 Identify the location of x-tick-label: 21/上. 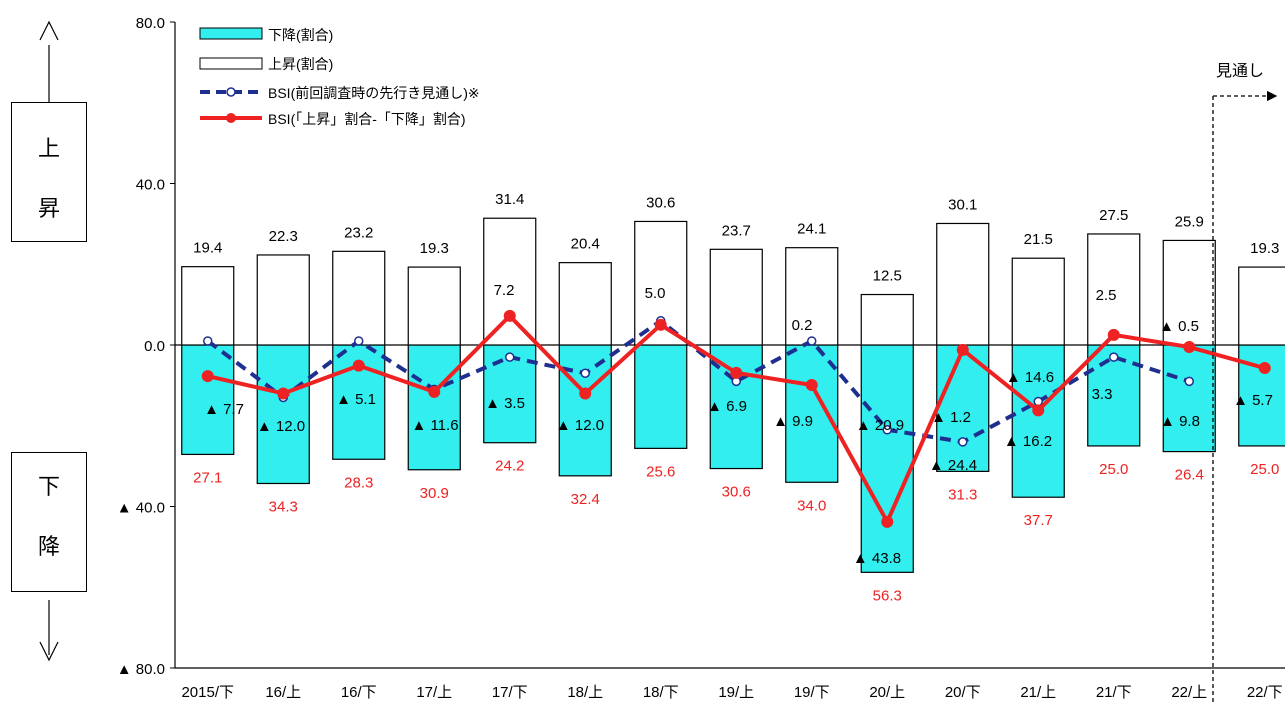
(1038, 692).